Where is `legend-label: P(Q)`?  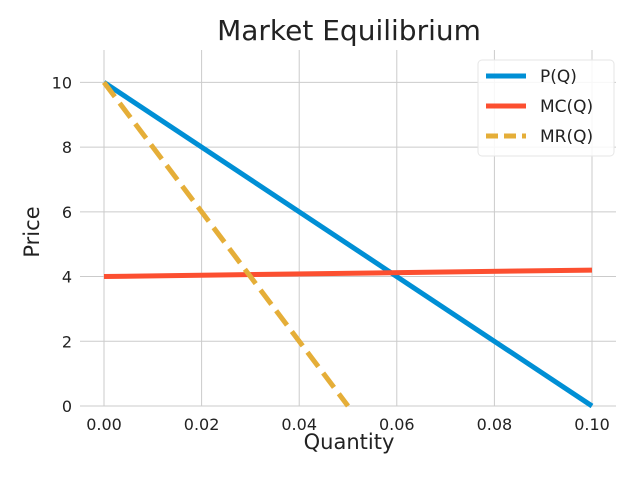
legend-label: P(Q) is located at coordinates (558, 77).